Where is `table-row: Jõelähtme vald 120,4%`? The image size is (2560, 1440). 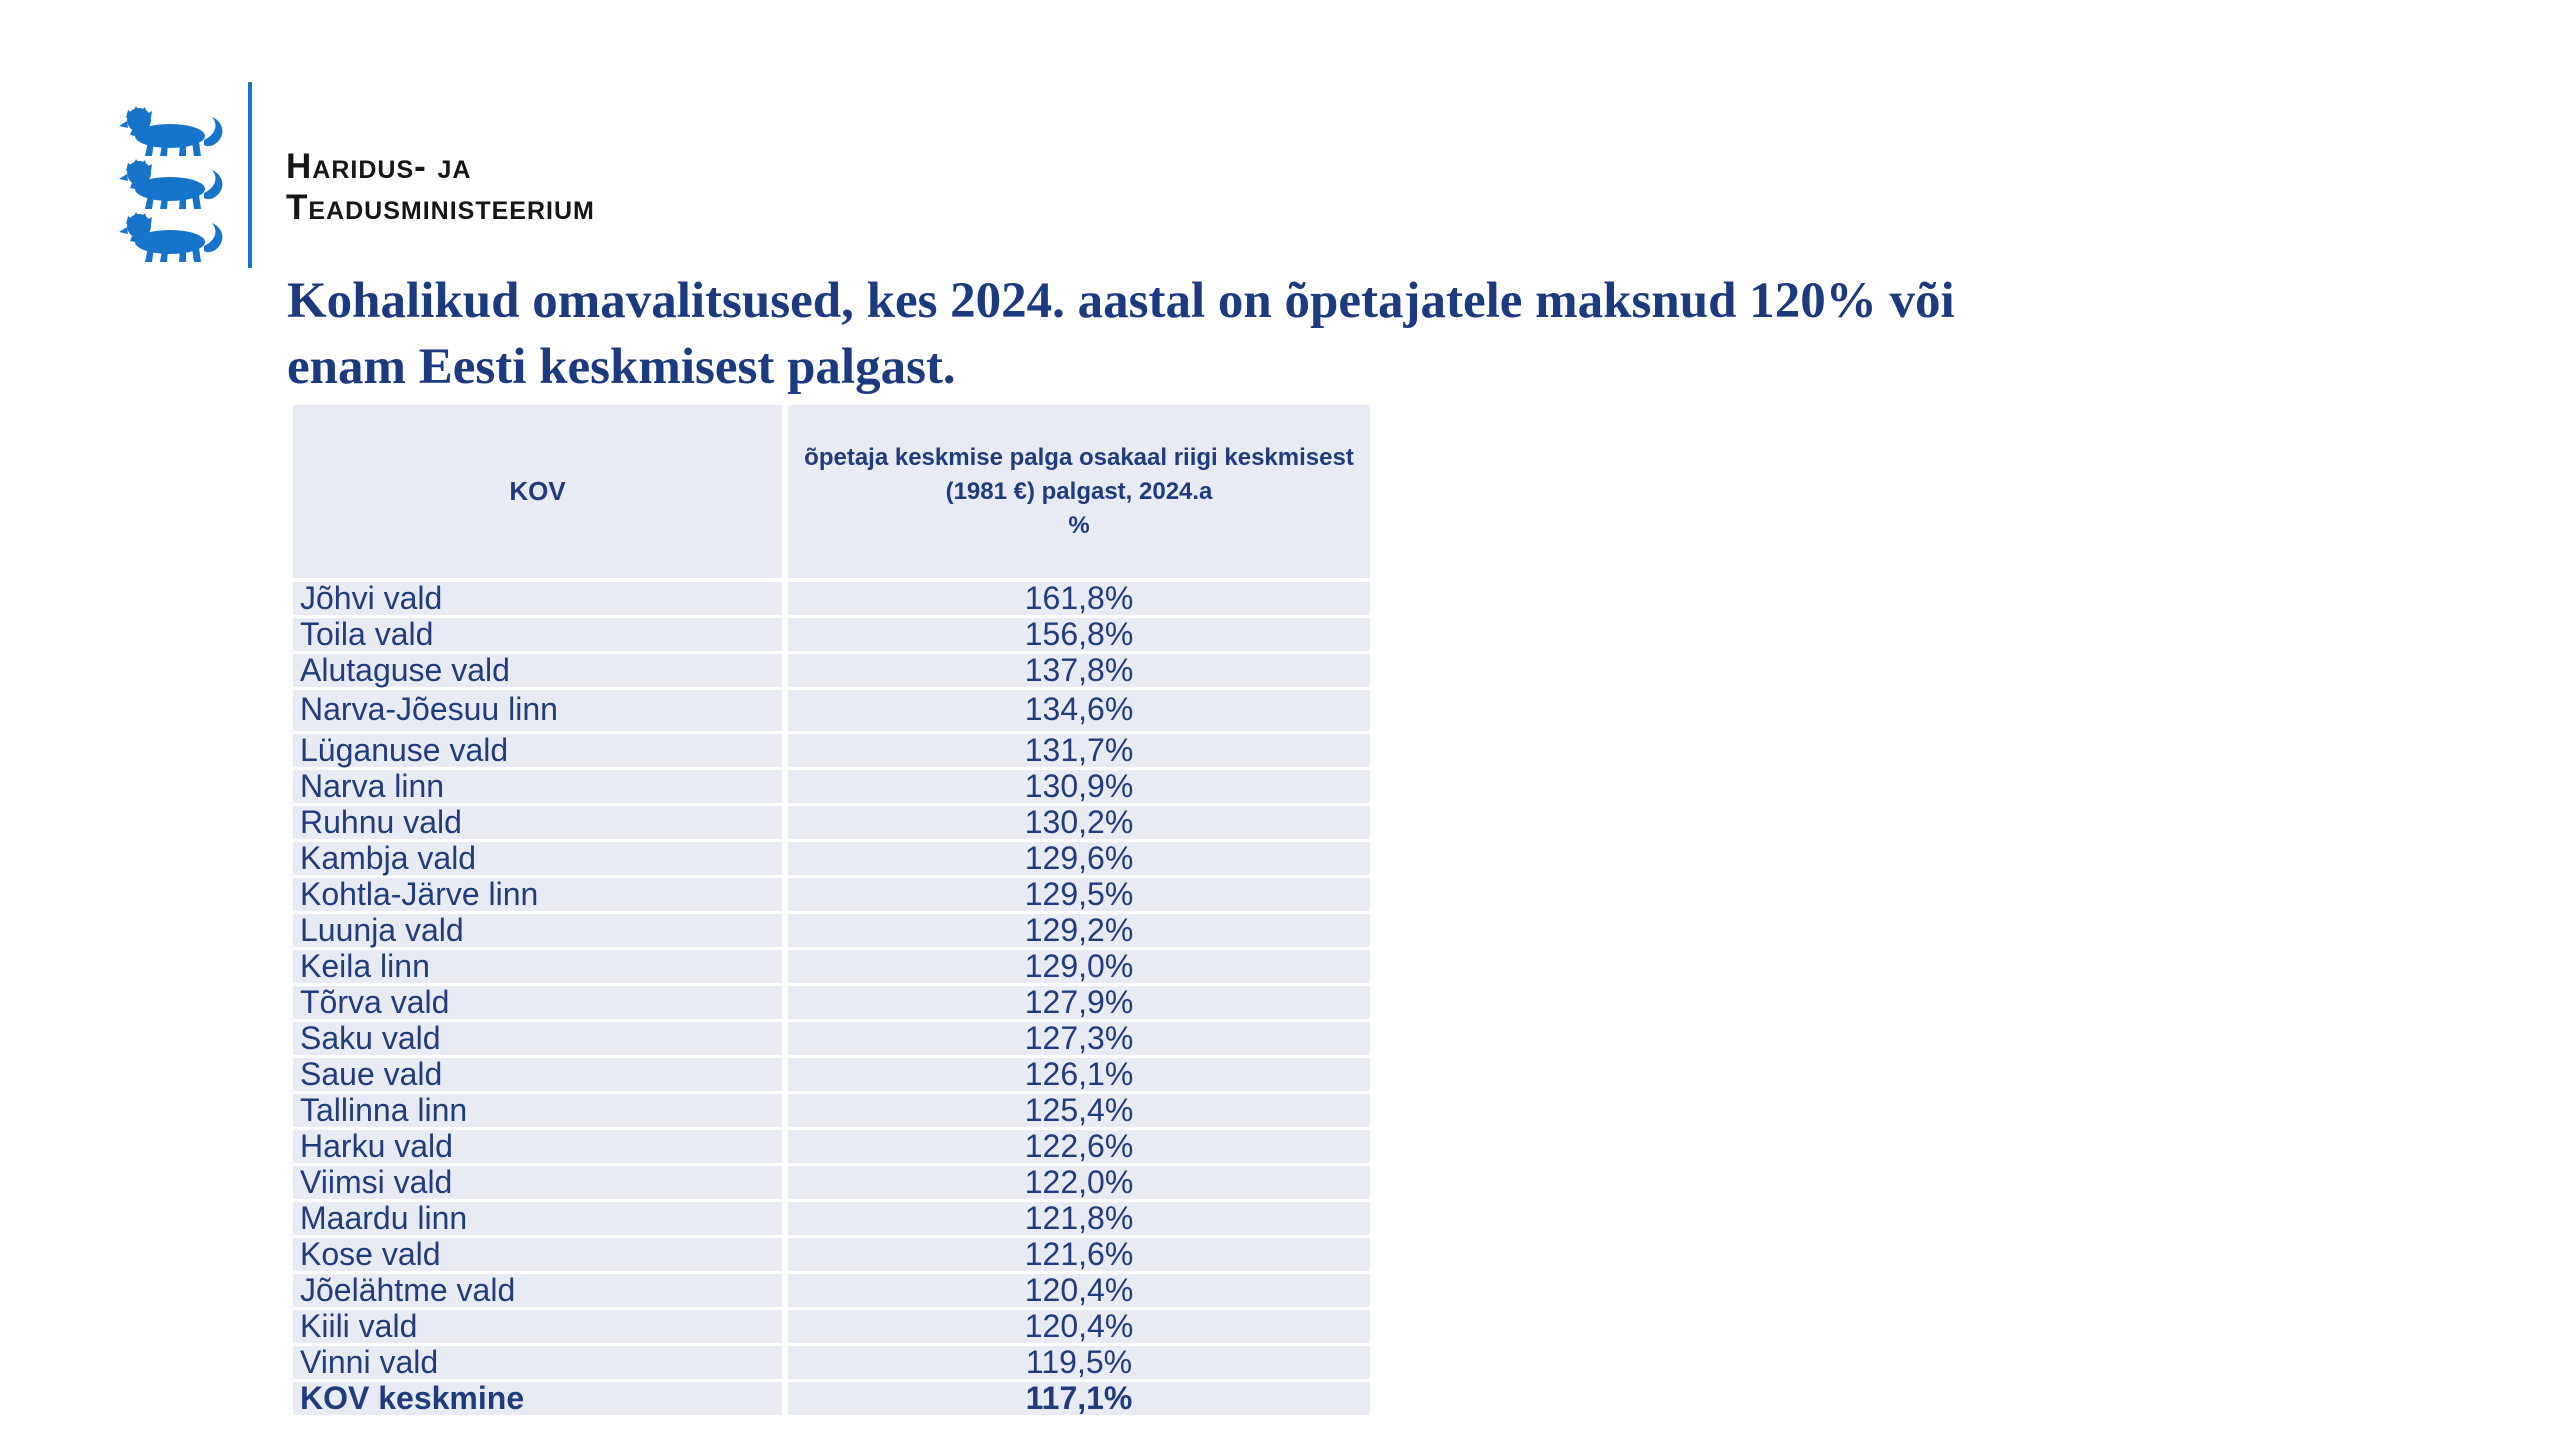 table-row: Jõelähtme vald 120,4% is located at coordinates (831, 1290).